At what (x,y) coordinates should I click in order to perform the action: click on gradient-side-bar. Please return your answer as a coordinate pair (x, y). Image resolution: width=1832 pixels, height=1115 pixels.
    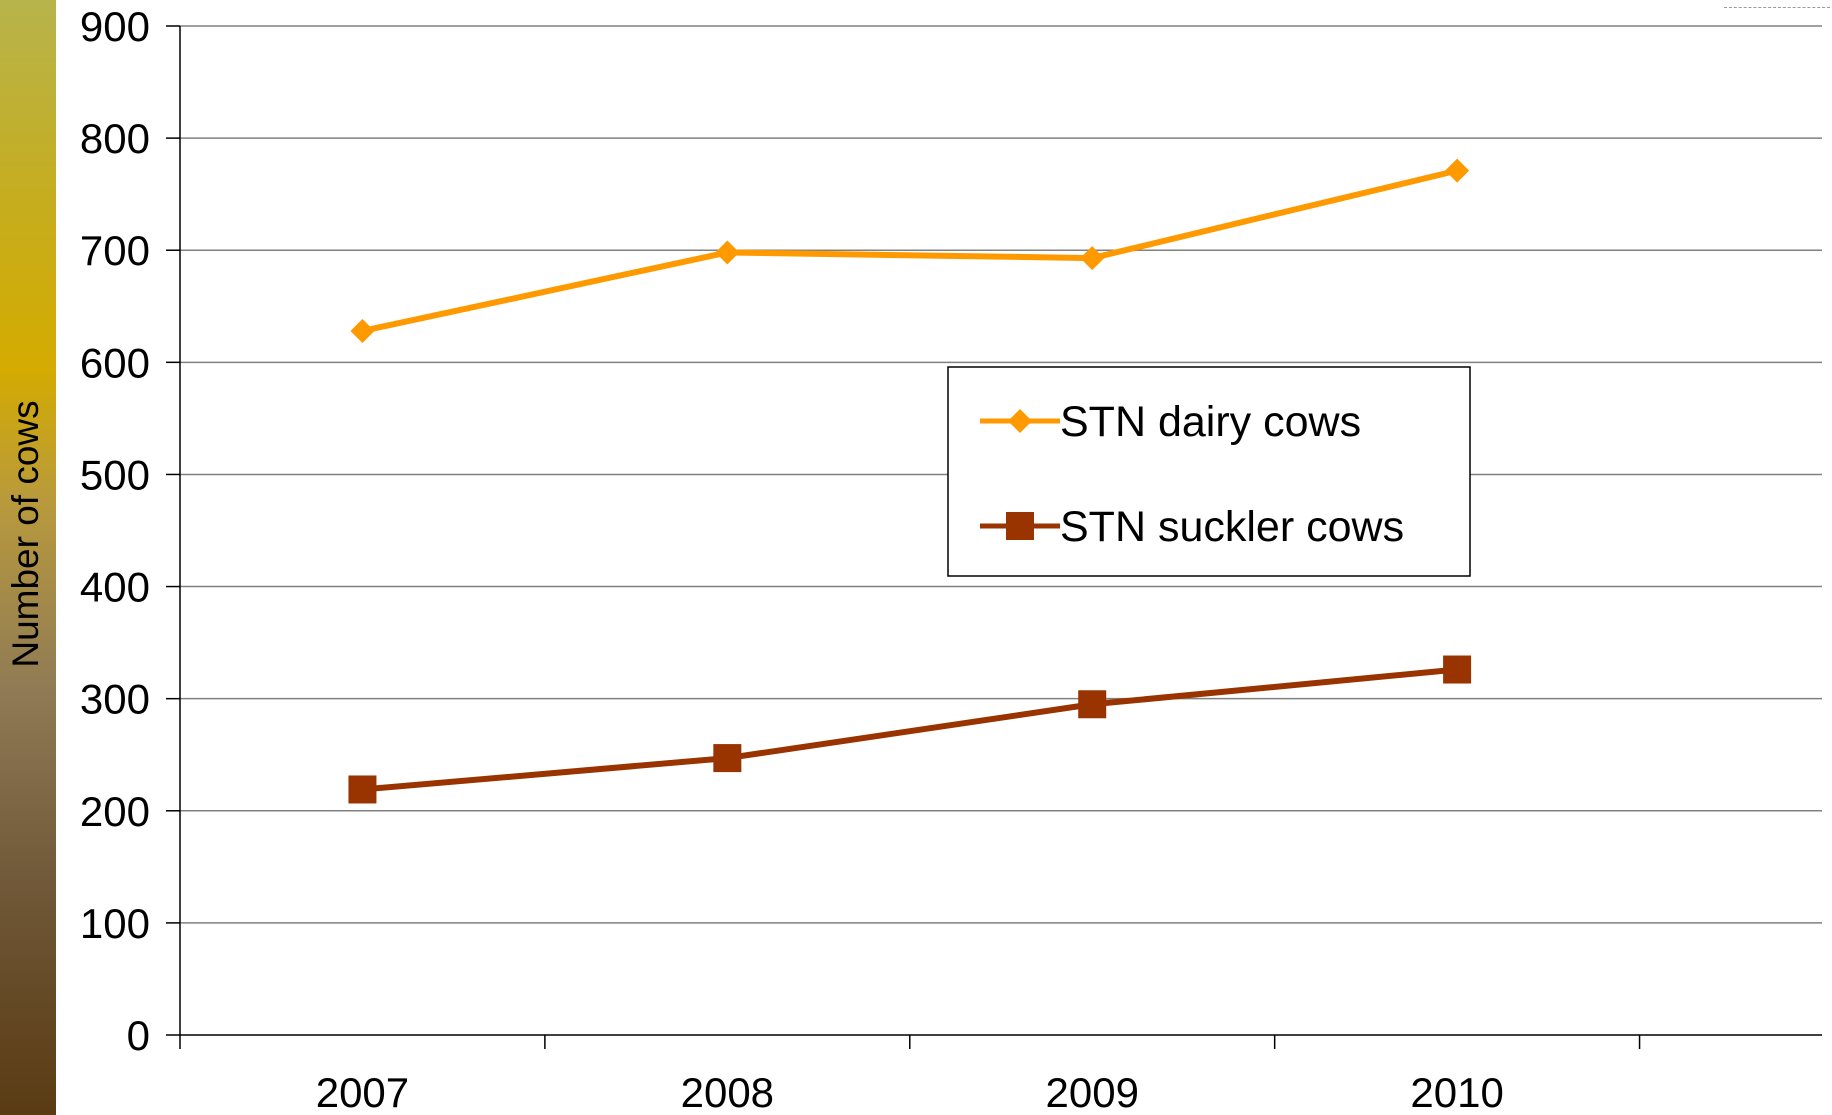
    Looking at the image, I should click on (28, 557).